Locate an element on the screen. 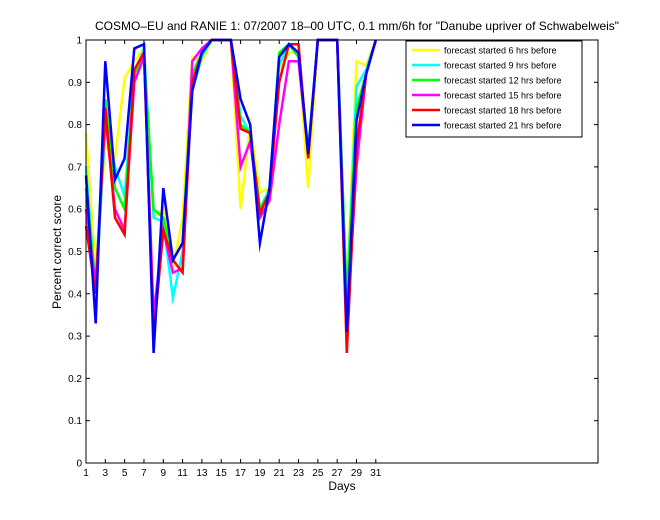 This screenshot has height=520, width=660. x-tick-label: 11 is located at coordinates (182, 473).